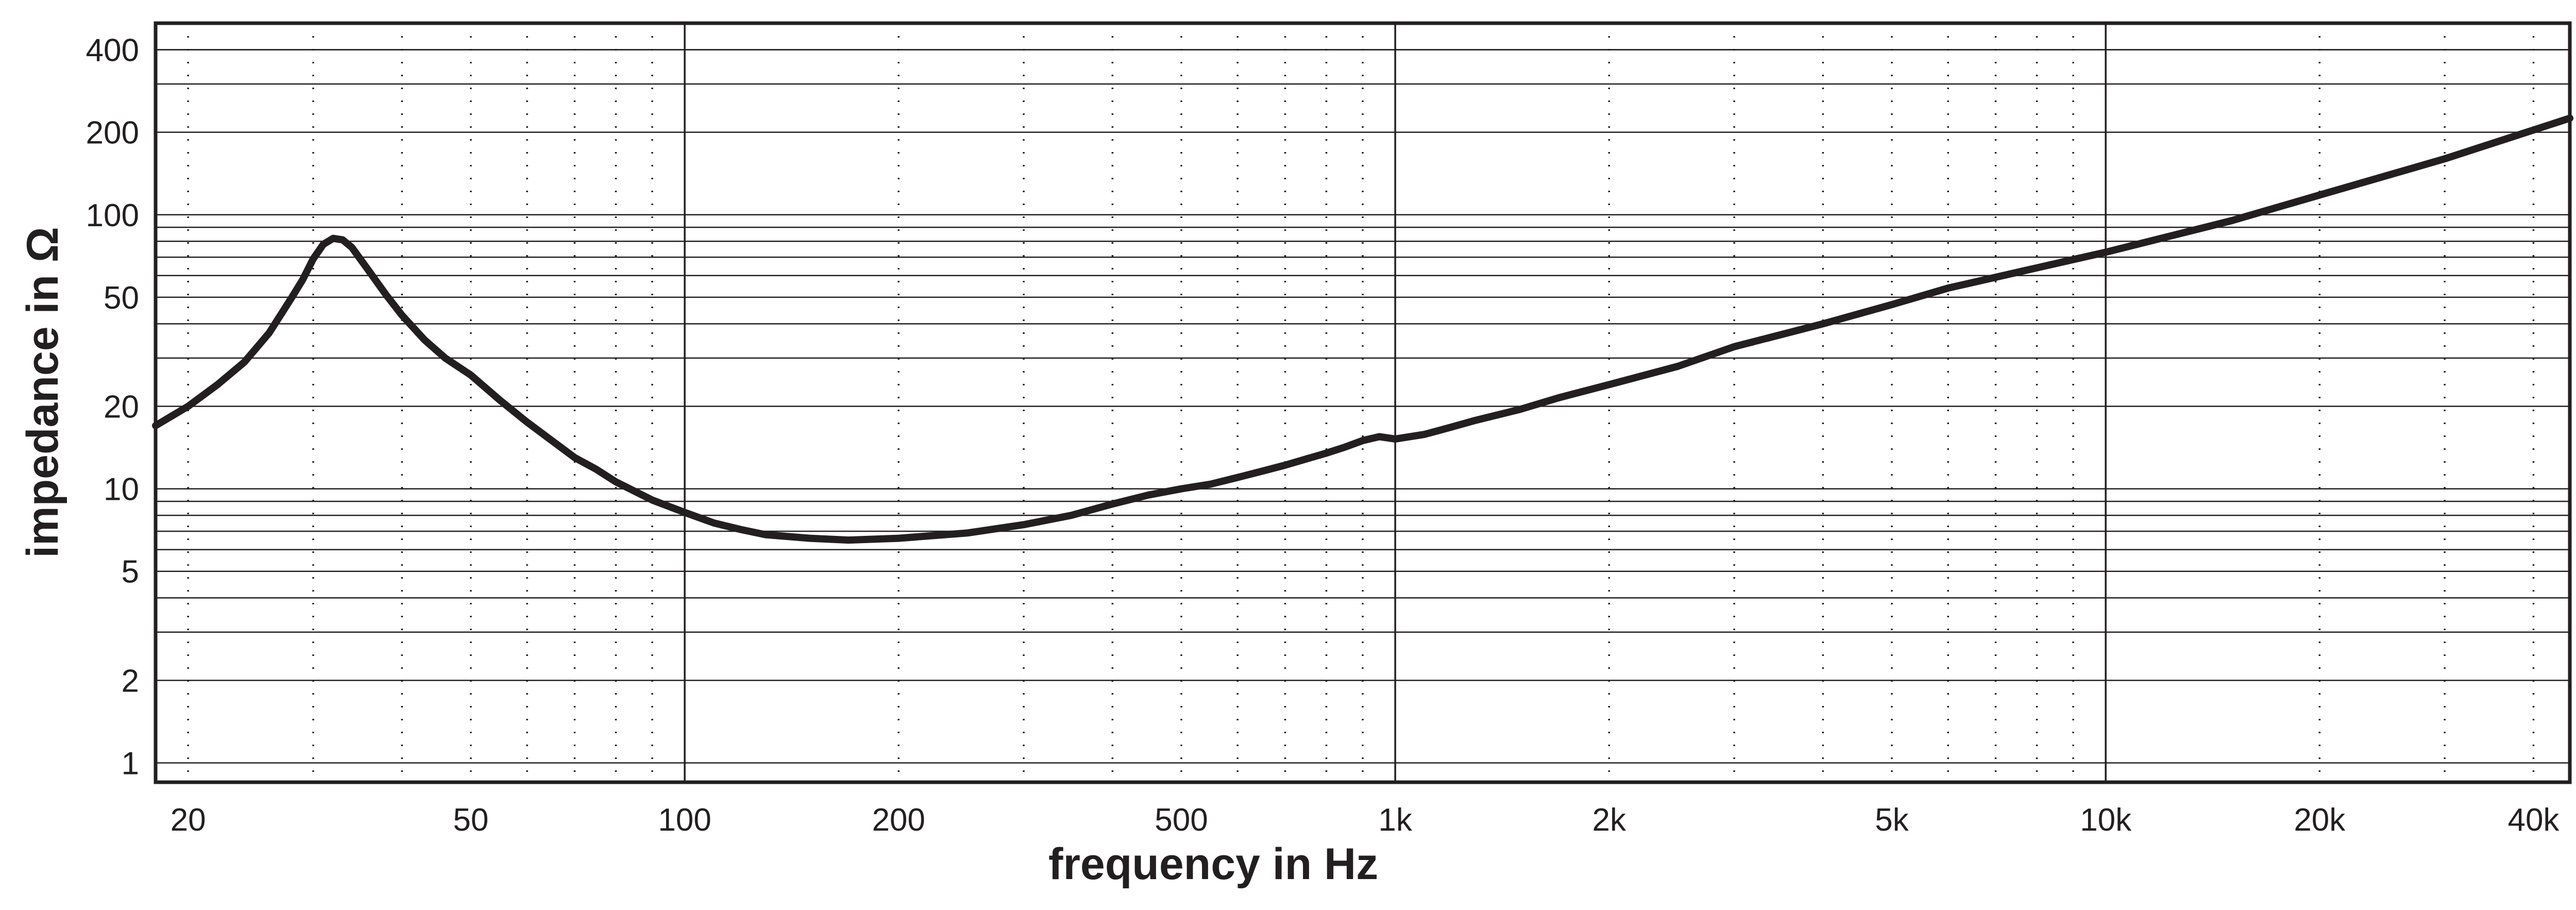 This screenshot has width=2576, height=910. What do you see at coordinates (112, 51) in the screenshot?
I see `y-tick-label: 400` at bounding box center [112, 51].